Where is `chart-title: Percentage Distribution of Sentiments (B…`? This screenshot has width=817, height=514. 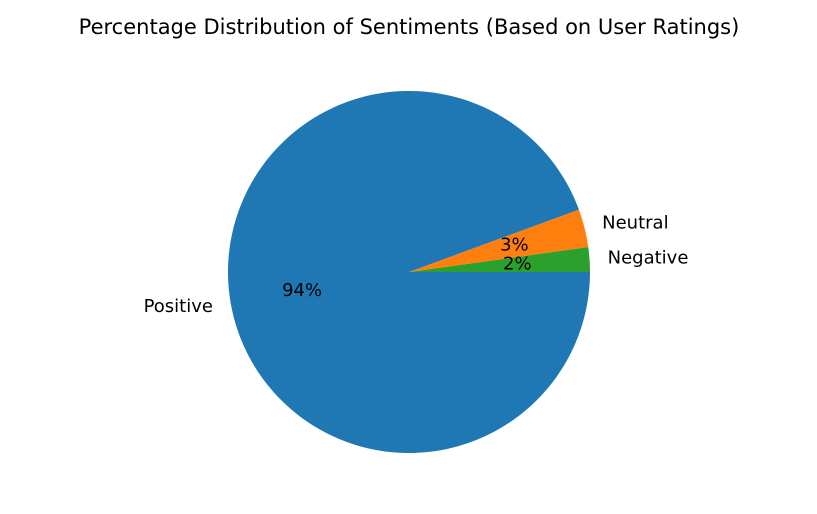
chart-title: Percentage Distribution of Sentiments (B… is located at coordinates (409, 27).